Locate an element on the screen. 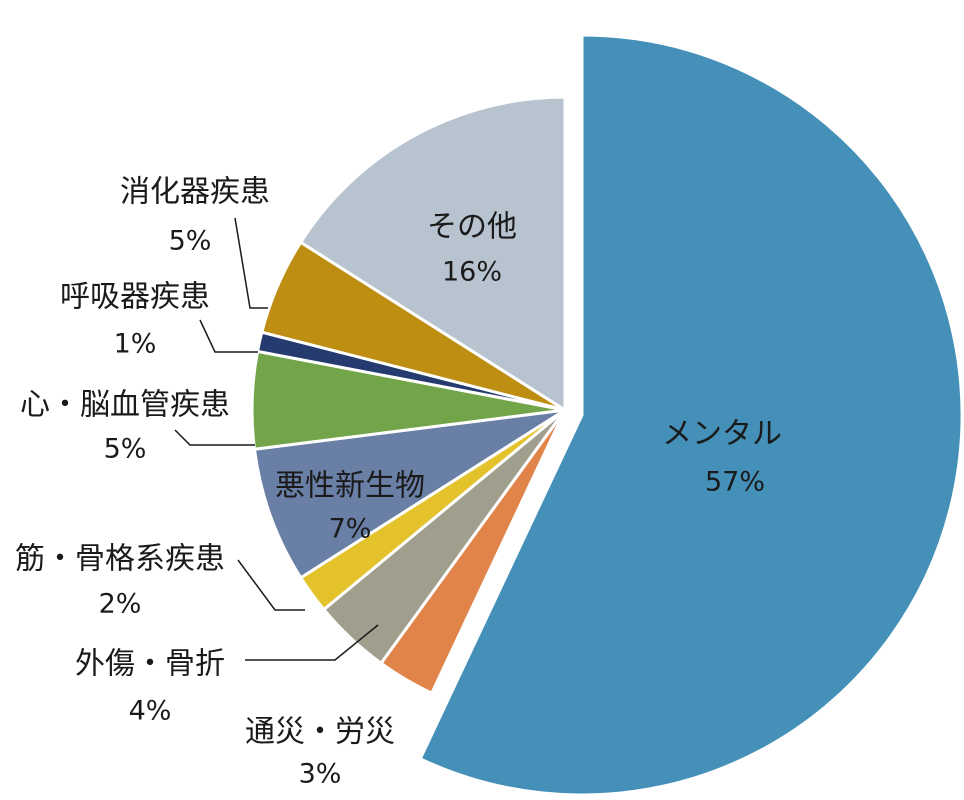  slice-label: 通災・労災 is located at coordinates (320, 732).